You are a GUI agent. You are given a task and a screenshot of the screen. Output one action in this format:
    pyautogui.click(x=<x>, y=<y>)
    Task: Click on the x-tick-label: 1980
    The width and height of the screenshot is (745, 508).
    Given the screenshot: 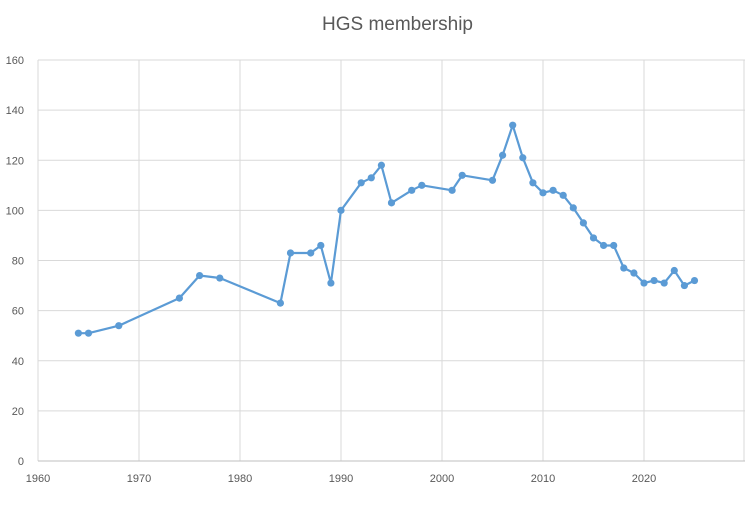 What is the action you would take?
    pyautogui.click(x=240, y=479)
    